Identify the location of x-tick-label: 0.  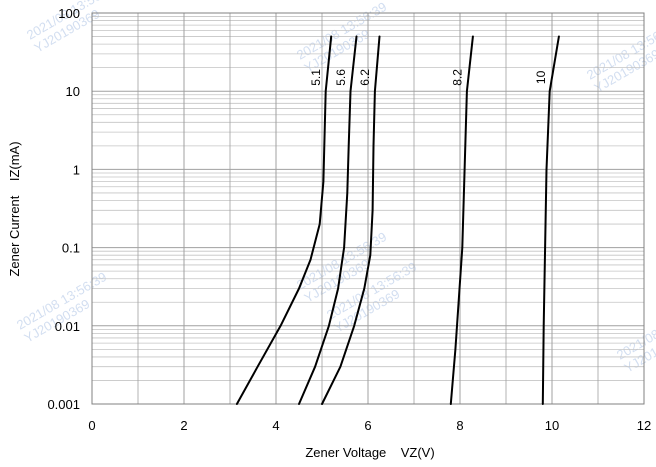
(91, 425).